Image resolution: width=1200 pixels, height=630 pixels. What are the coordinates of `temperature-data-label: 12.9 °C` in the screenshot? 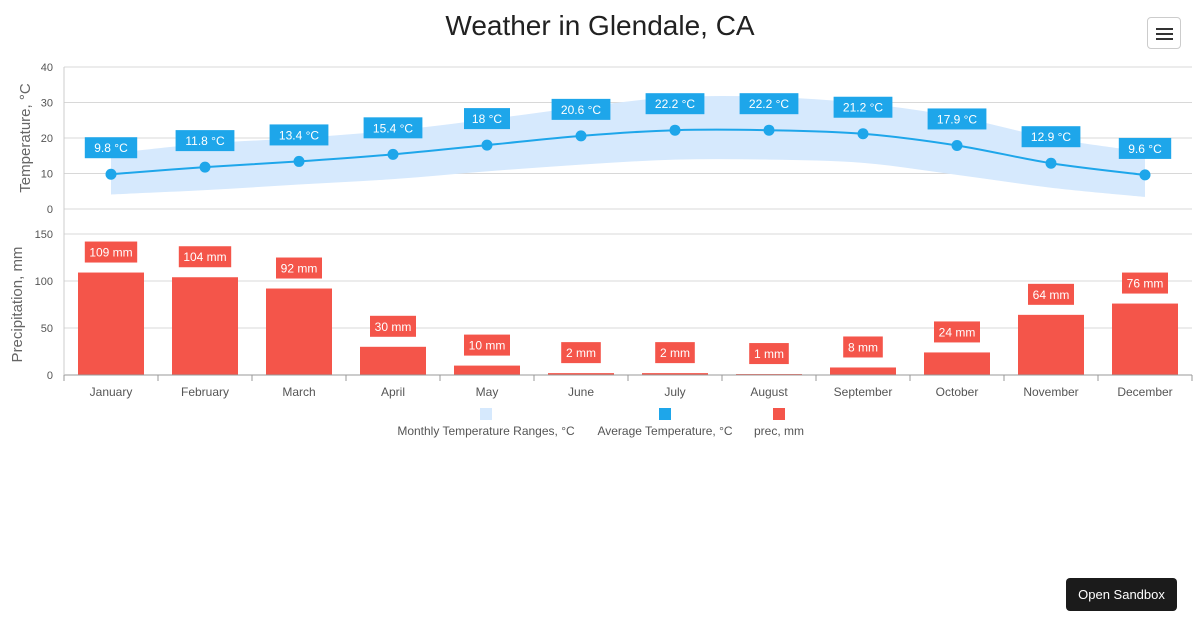 It's located at (1051, 137).